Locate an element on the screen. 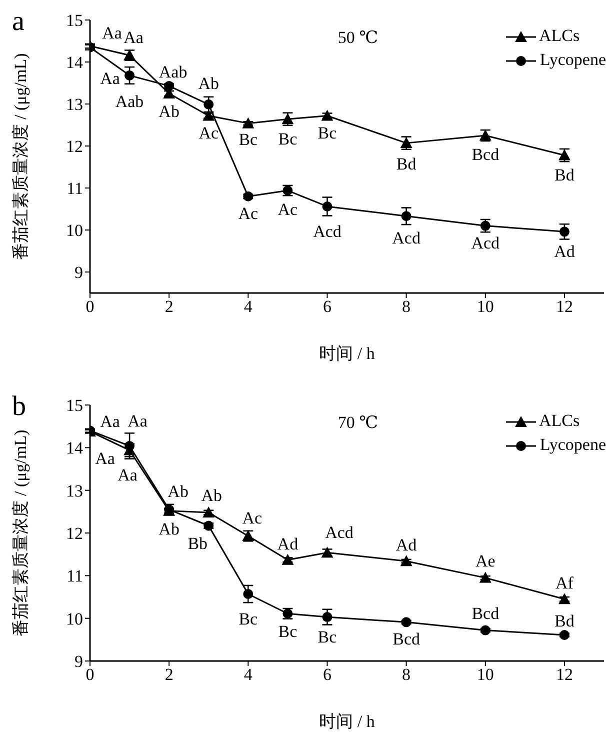 The width and height of the screenshot is (606, 749). annotation: Af is located at coordinates (564, 583).